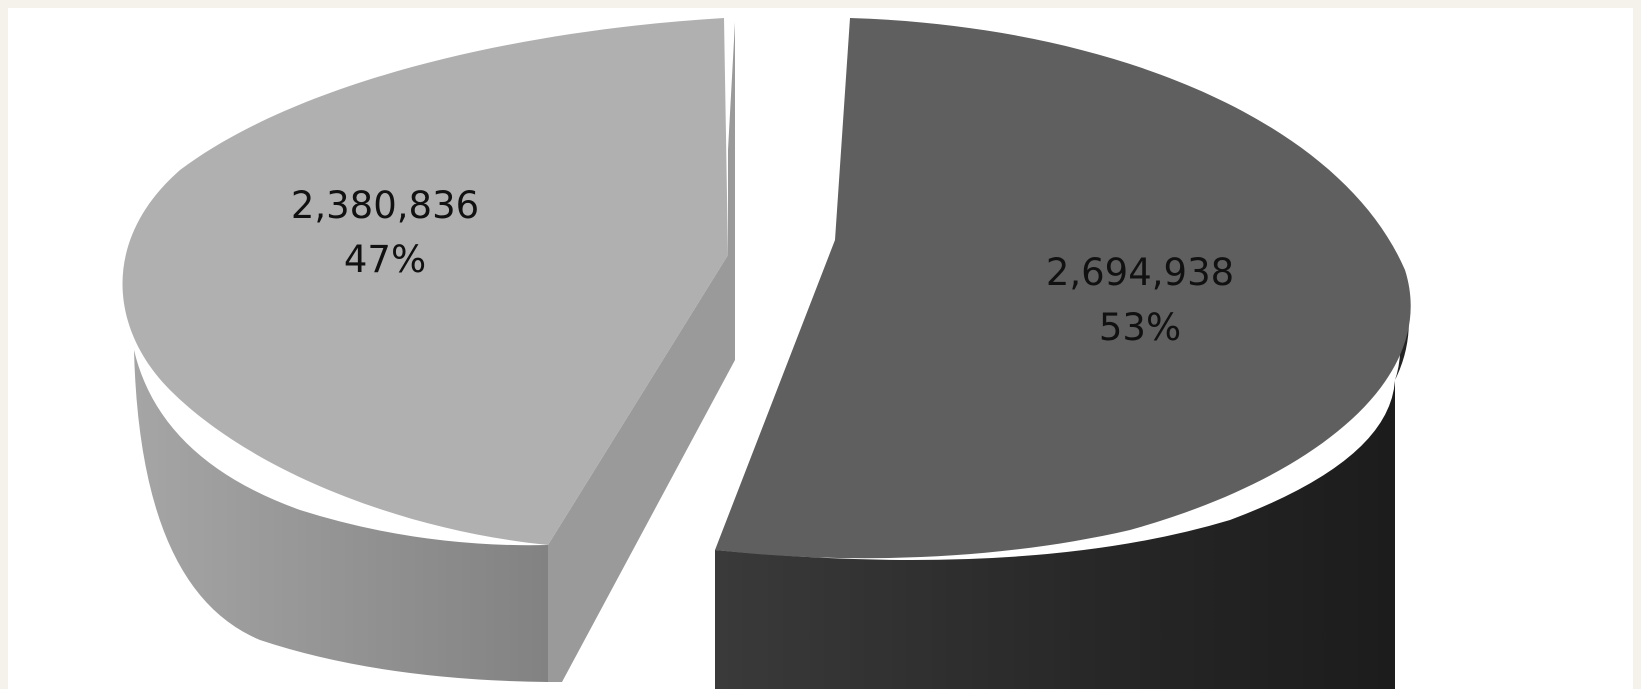 The width and height of the screenshot is (1641, 689). Describe the element at coordinates (385, 259) in the screenshot. I see `slice-2-percent-label: 47%` at that location.